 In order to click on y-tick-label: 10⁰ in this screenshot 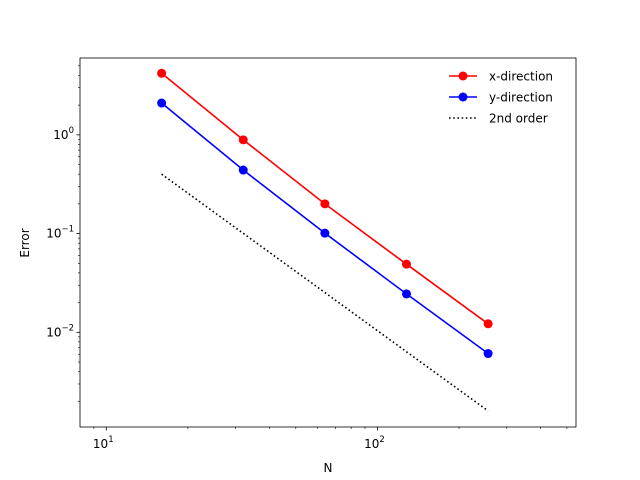, I will do `click(63, 134)`.